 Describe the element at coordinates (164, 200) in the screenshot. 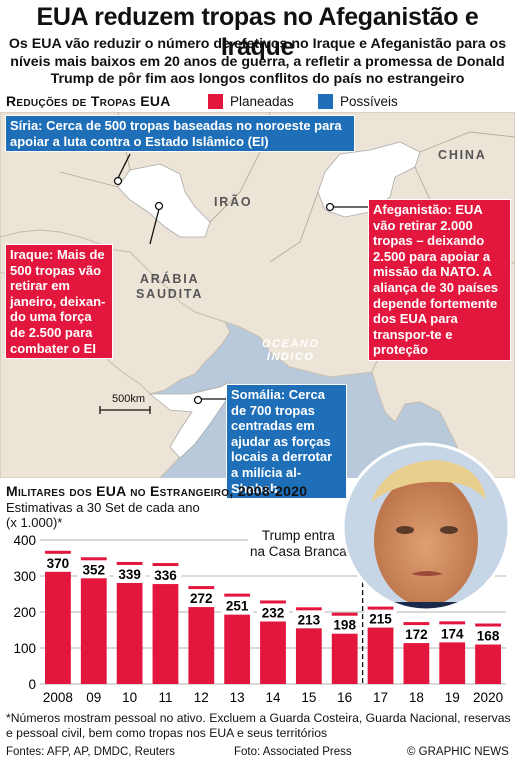

I see `iraq-shape` at that location.